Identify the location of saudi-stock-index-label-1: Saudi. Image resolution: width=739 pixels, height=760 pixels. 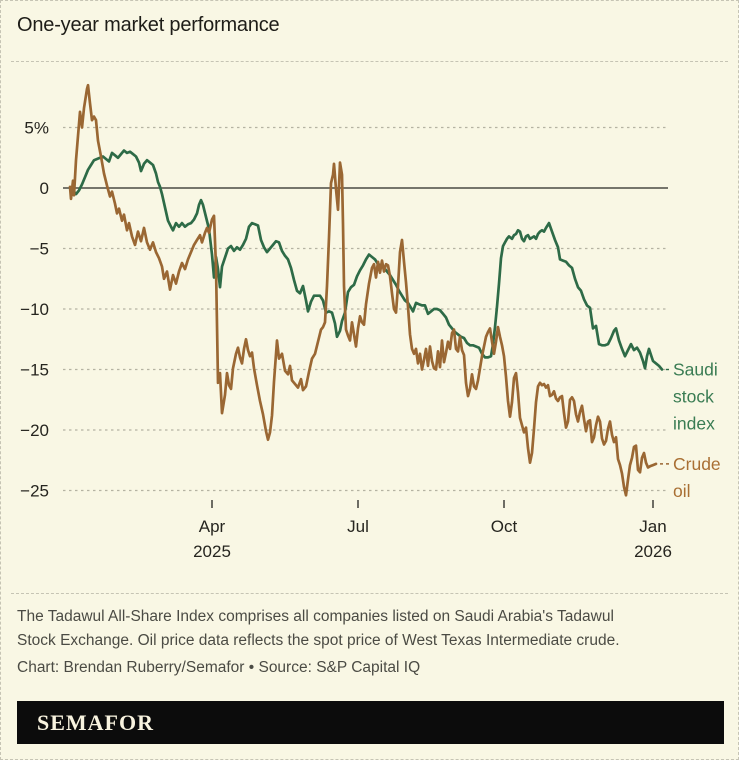
(695, 370).